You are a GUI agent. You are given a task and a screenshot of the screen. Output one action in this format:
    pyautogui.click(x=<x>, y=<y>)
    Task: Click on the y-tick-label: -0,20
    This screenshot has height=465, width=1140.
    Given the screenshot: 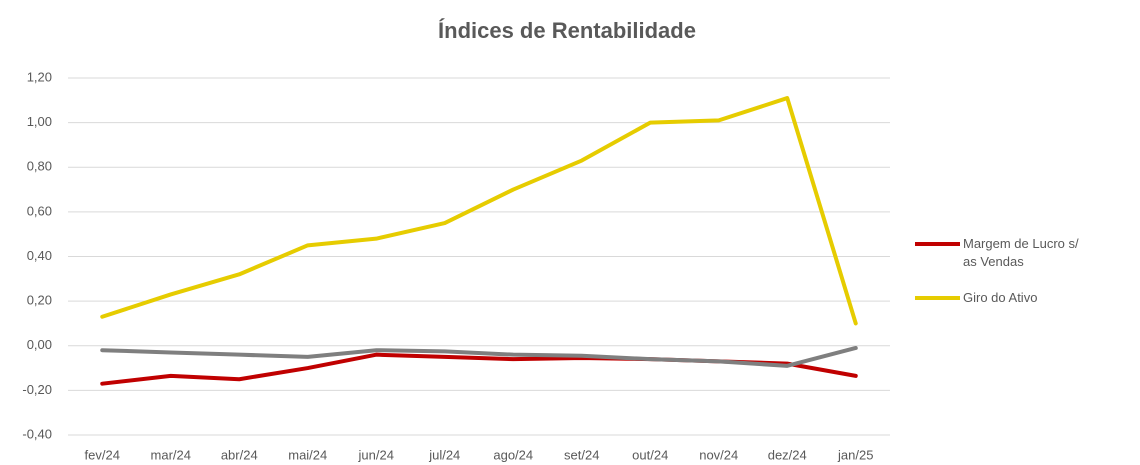 What is the action you would take?
    pyautogui.click(x=37, y=389)
    